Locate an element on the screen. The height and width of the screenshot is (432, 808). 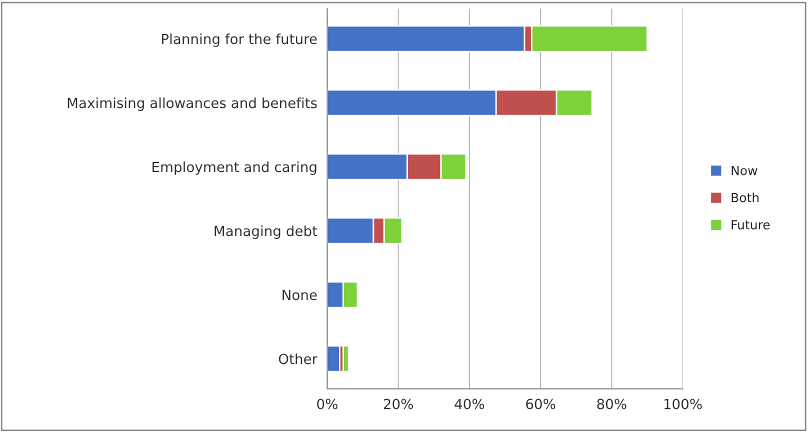
x-tick-label: 100% is located at coordinates (683, 404).